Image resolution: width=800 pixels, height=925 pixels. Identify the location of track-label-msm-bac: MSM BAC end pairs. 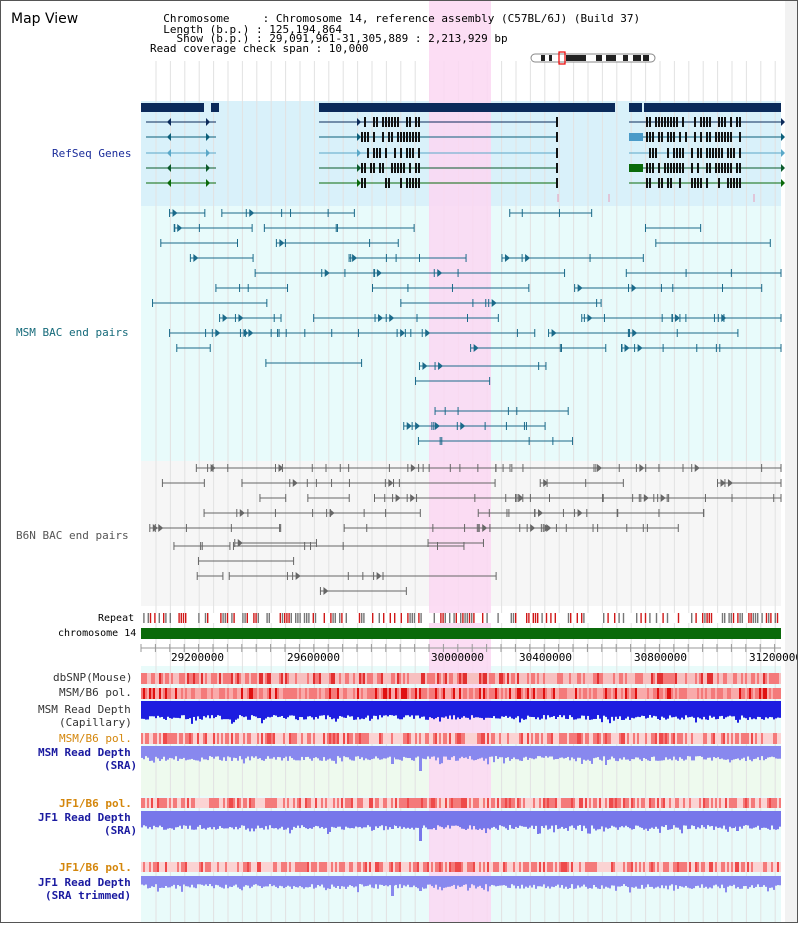
(72, 332).